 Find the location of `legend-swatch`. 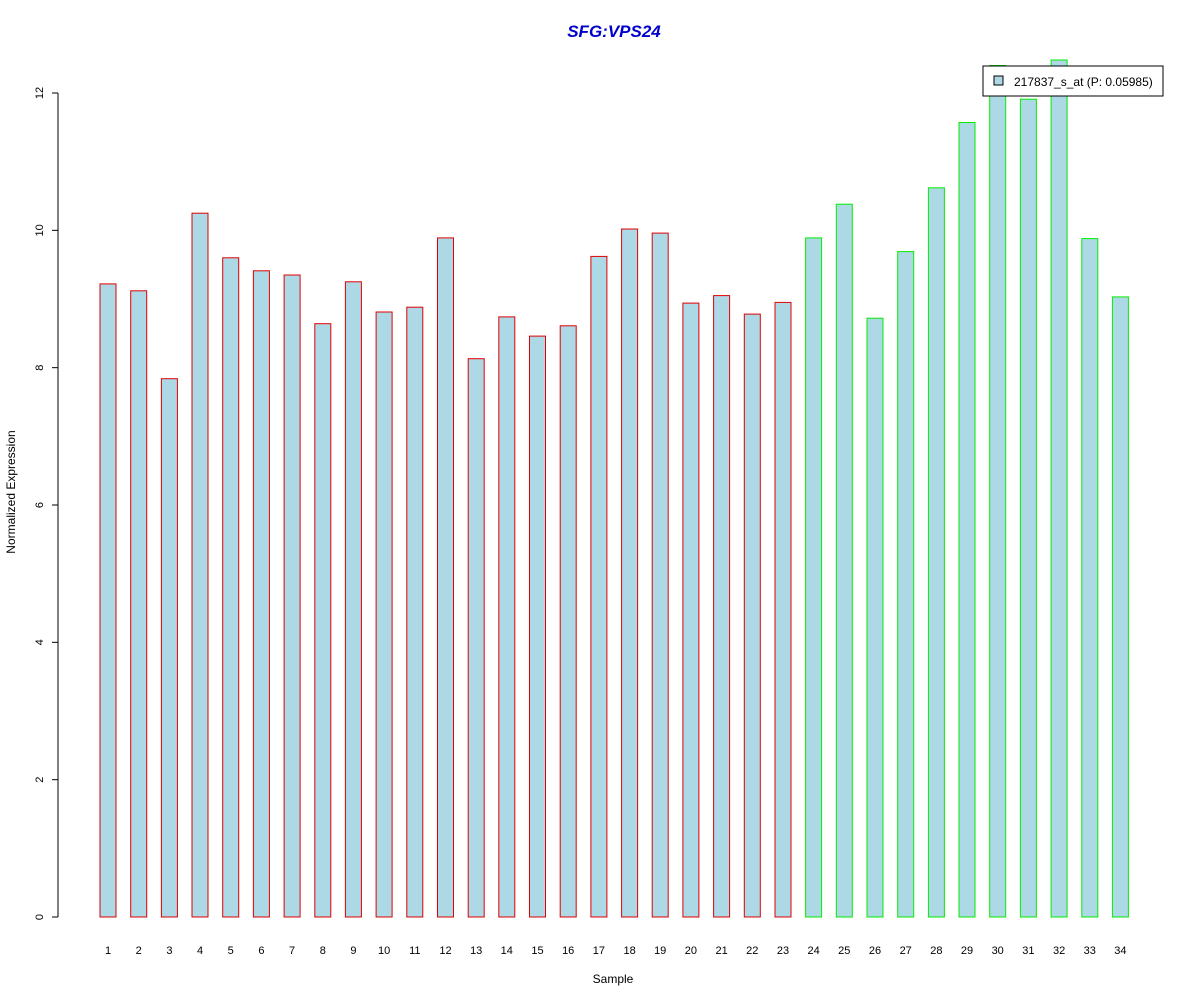

legend-swatch is located at coordinates (998, 80).